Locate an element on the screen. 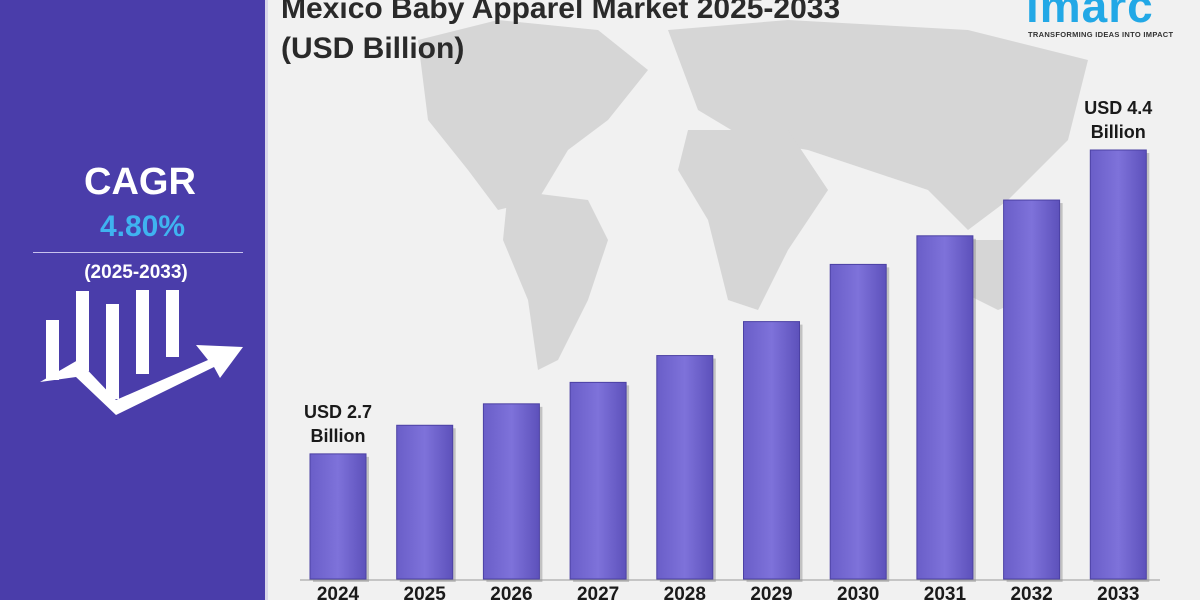  cagr-period: (2025-2033) is located at coordinates (136, 272).